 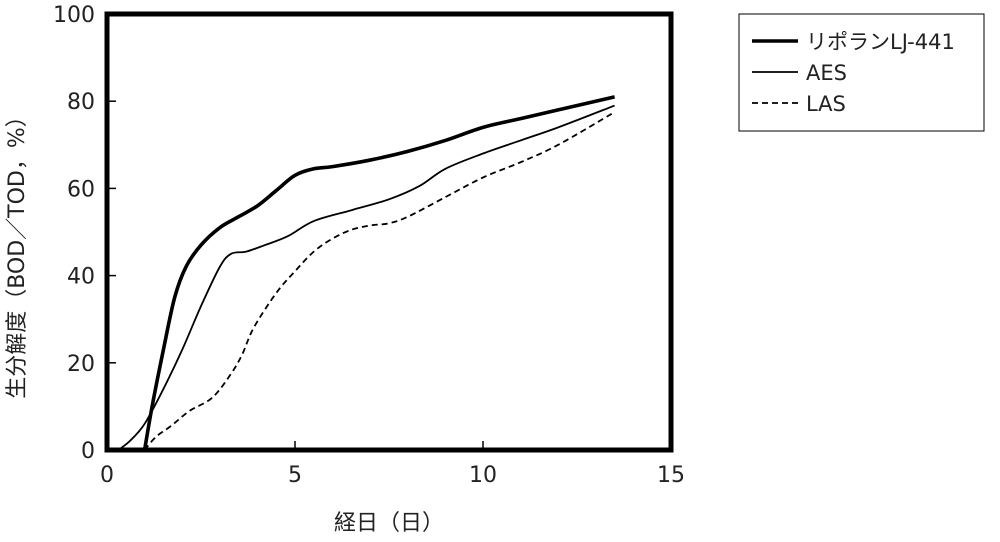 What do you see at coordinates (880, 42) in the screenshot?
I see `legend-label: リポランLJ-441` at bounding box center [880, 42].